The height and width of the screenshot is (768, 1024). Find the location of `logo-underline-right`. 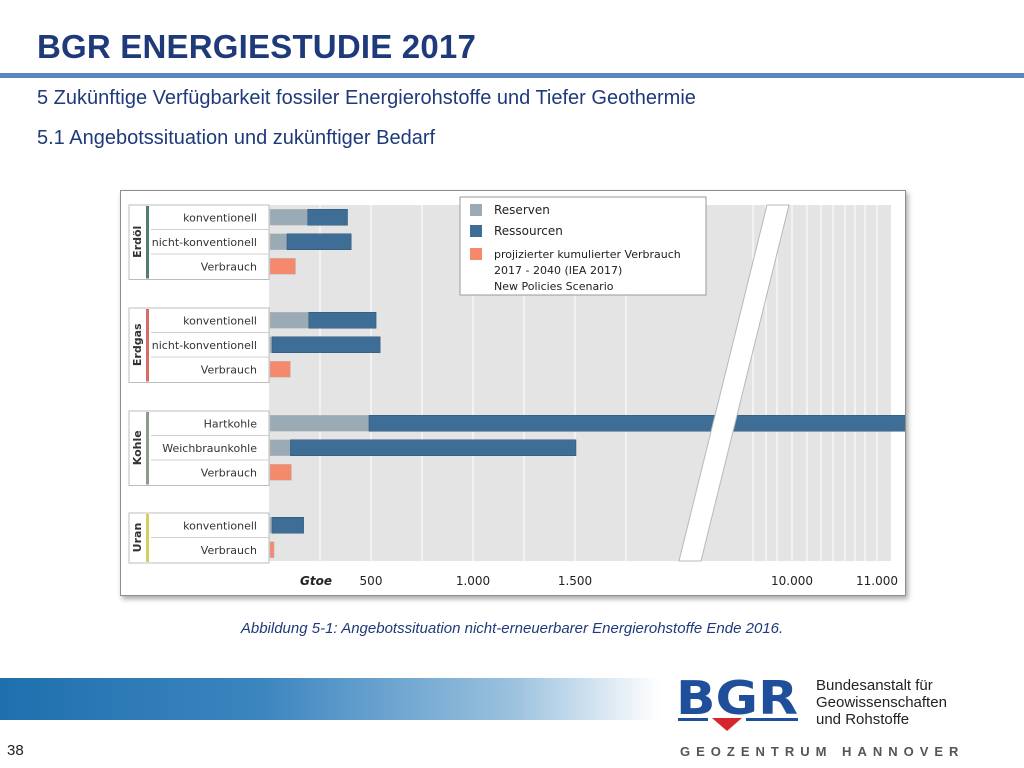

logo-underline-right is located at coordinates (772, 719).